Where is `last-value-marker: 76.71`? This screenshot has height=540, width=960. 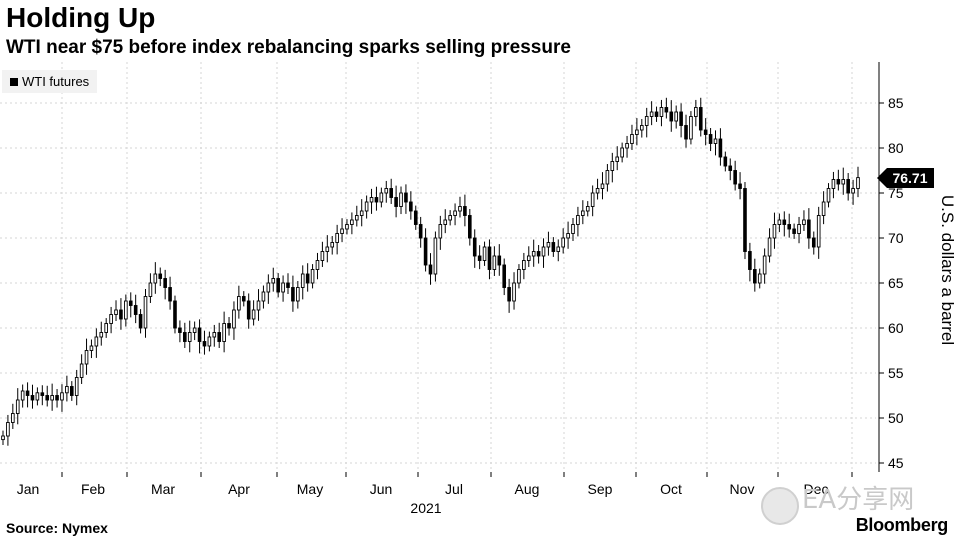
last-value-marker: 76.71 is located at coordinates (905, 178).